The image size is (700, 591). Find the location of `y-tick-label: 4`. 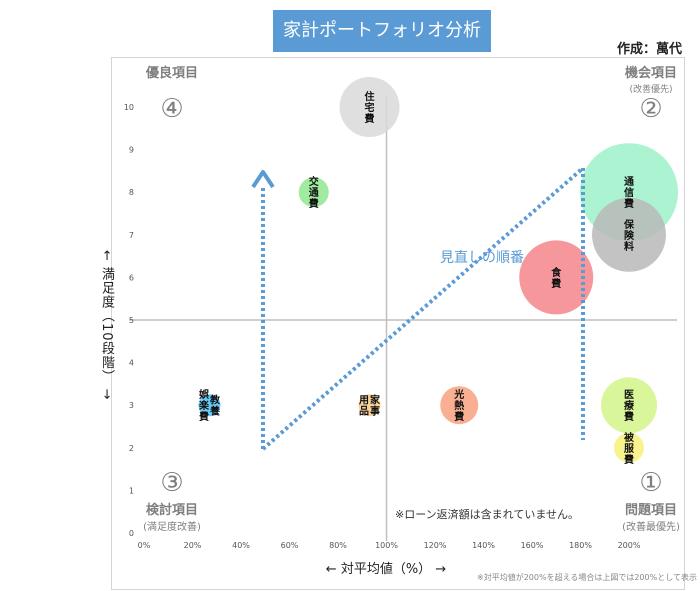

y-tick-label: 4 is located at coordinates (131, 363).